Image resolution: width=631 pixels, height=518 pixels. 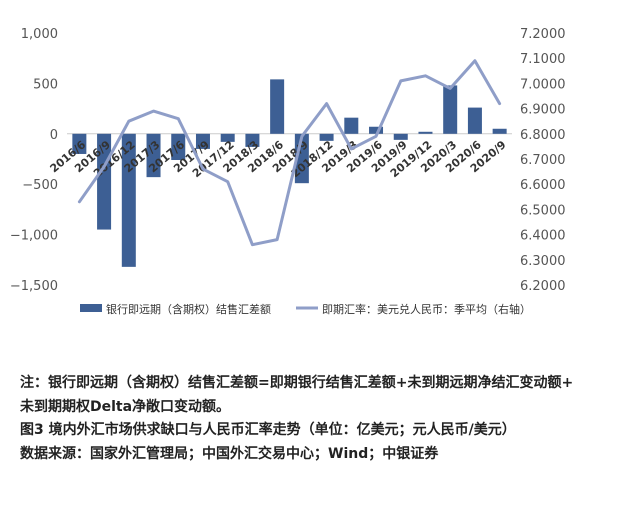 I want to click on right-axis-tick-label: 6.7000, so click(x=543, y=160).